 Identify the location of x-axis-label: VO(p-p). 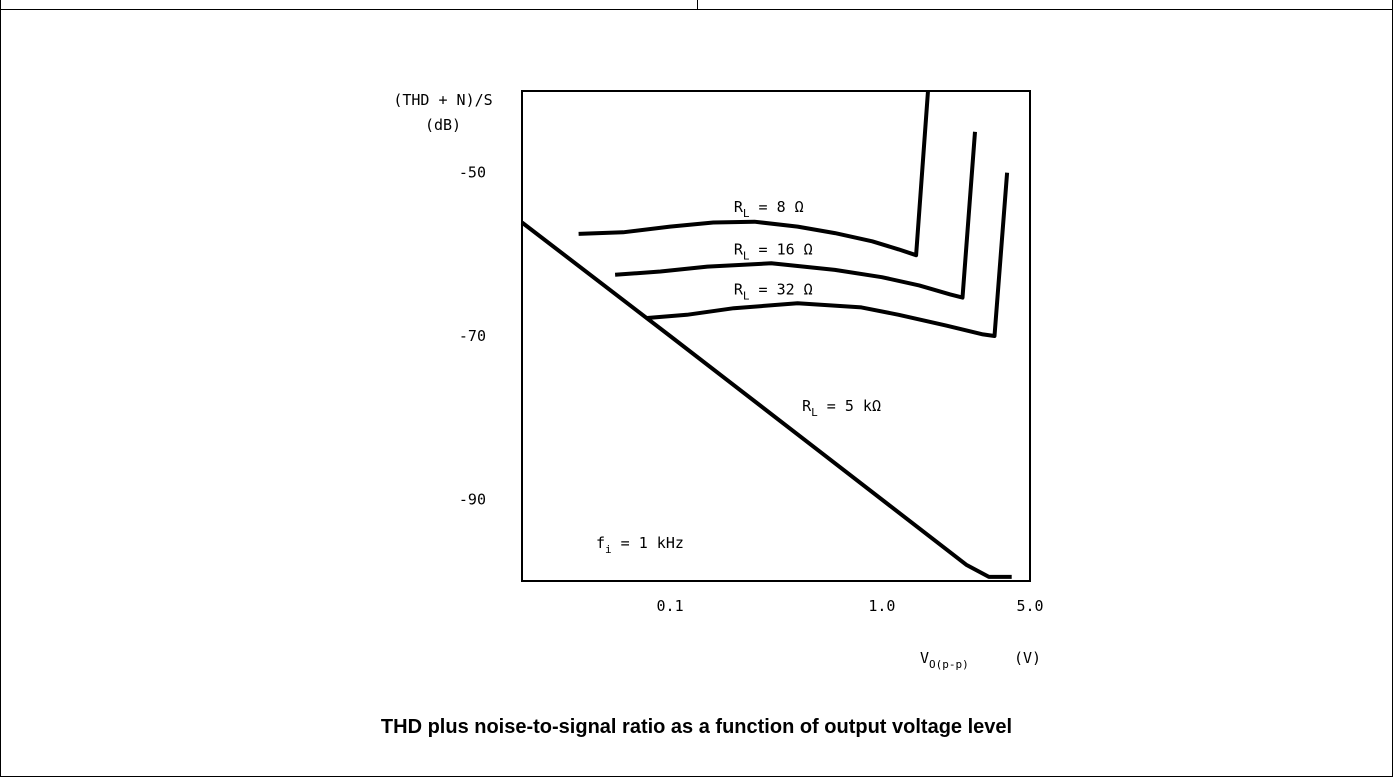
(944, 660).